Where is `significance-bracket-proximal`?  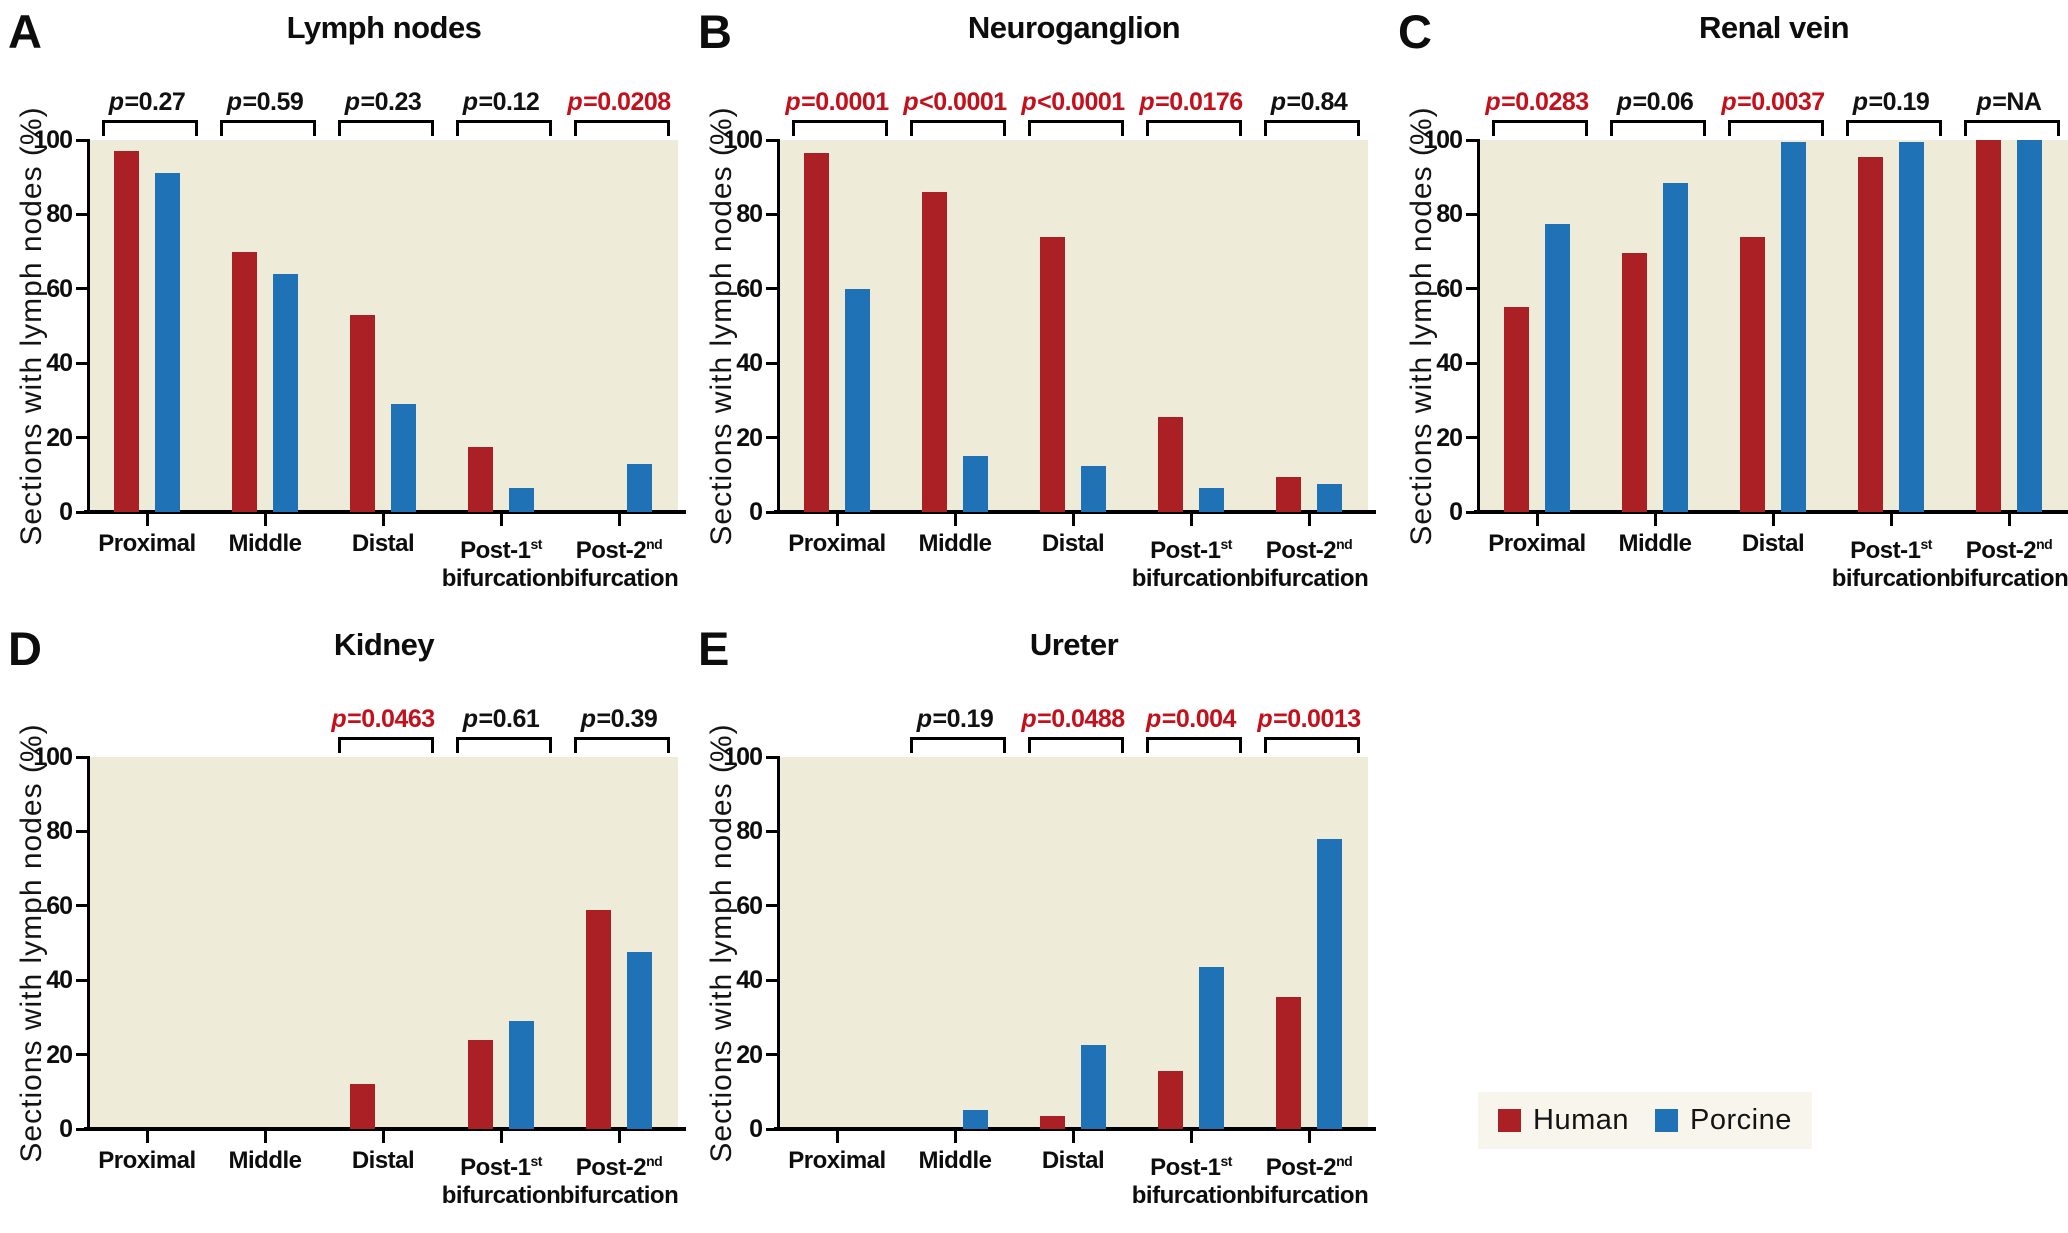 significance-bracket-proximal is located at coordinates (1540, 128).